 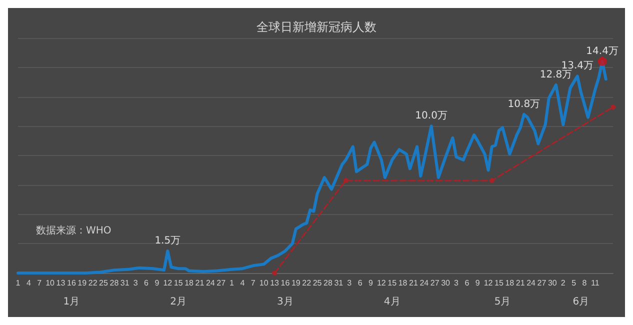 What do you see at coordinates (74, 230) in the screenshot?
I see `annotation: 数据来源：WHO` at bounding box center [74, 230].